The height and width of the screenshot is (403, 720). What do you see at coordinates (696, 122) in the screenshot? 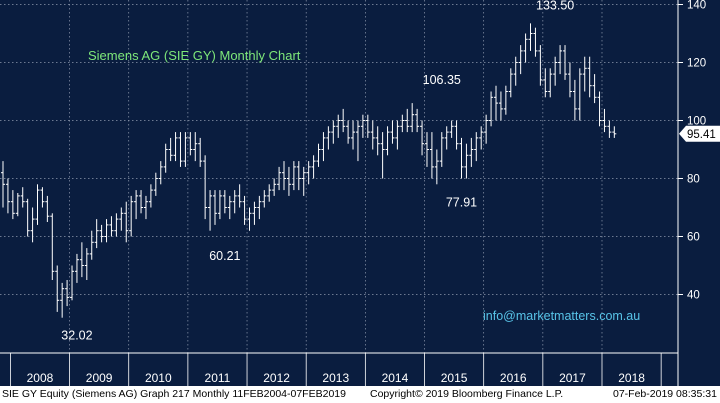
I see `y-tick-label: 100` at bounding box center [696, 122].